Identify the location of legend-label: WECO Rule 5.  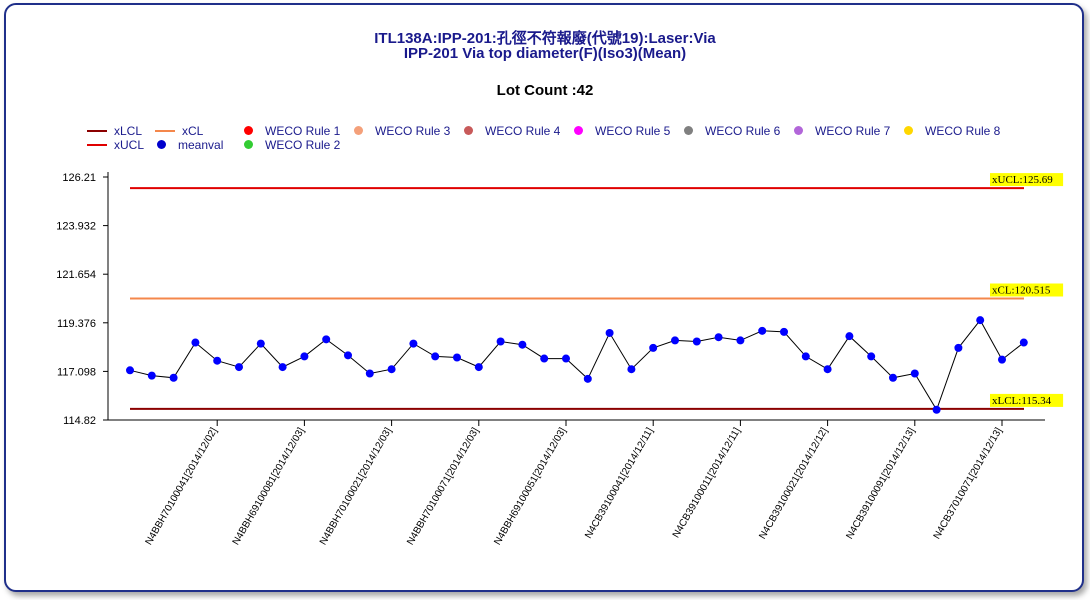
(633, 131).